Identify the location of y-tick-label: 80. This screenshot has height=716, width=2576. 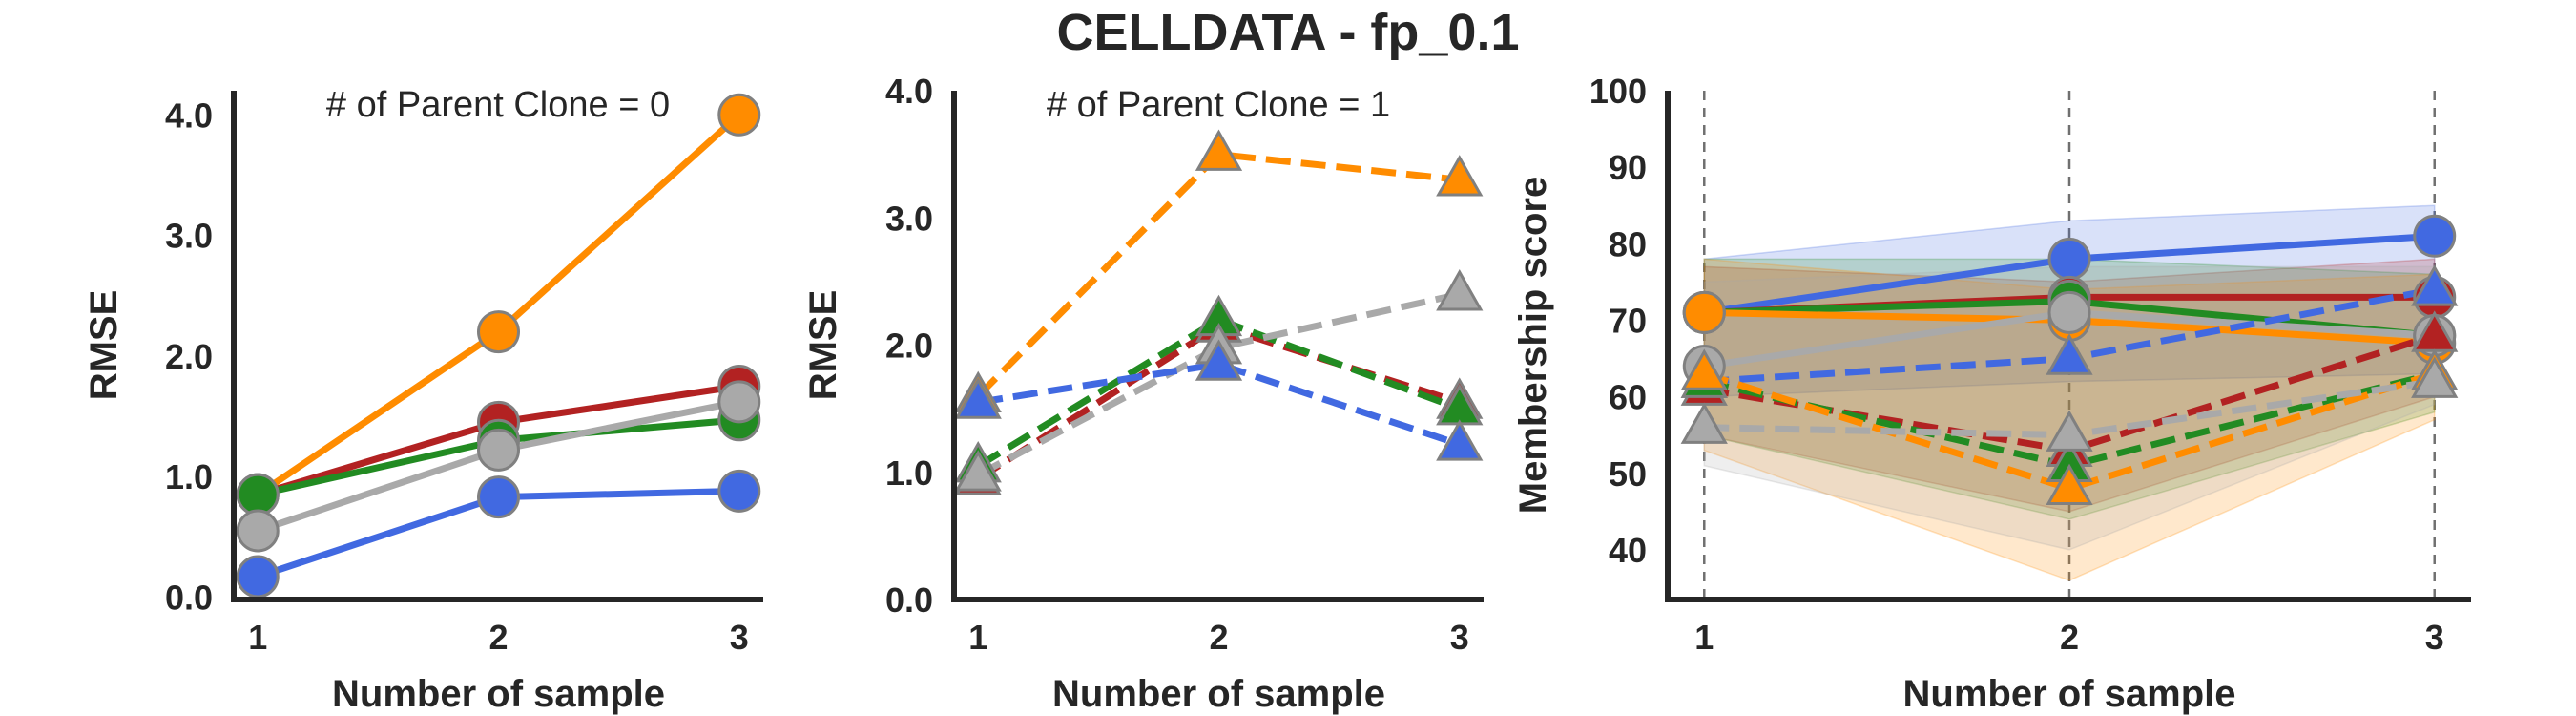
(1628, 243).